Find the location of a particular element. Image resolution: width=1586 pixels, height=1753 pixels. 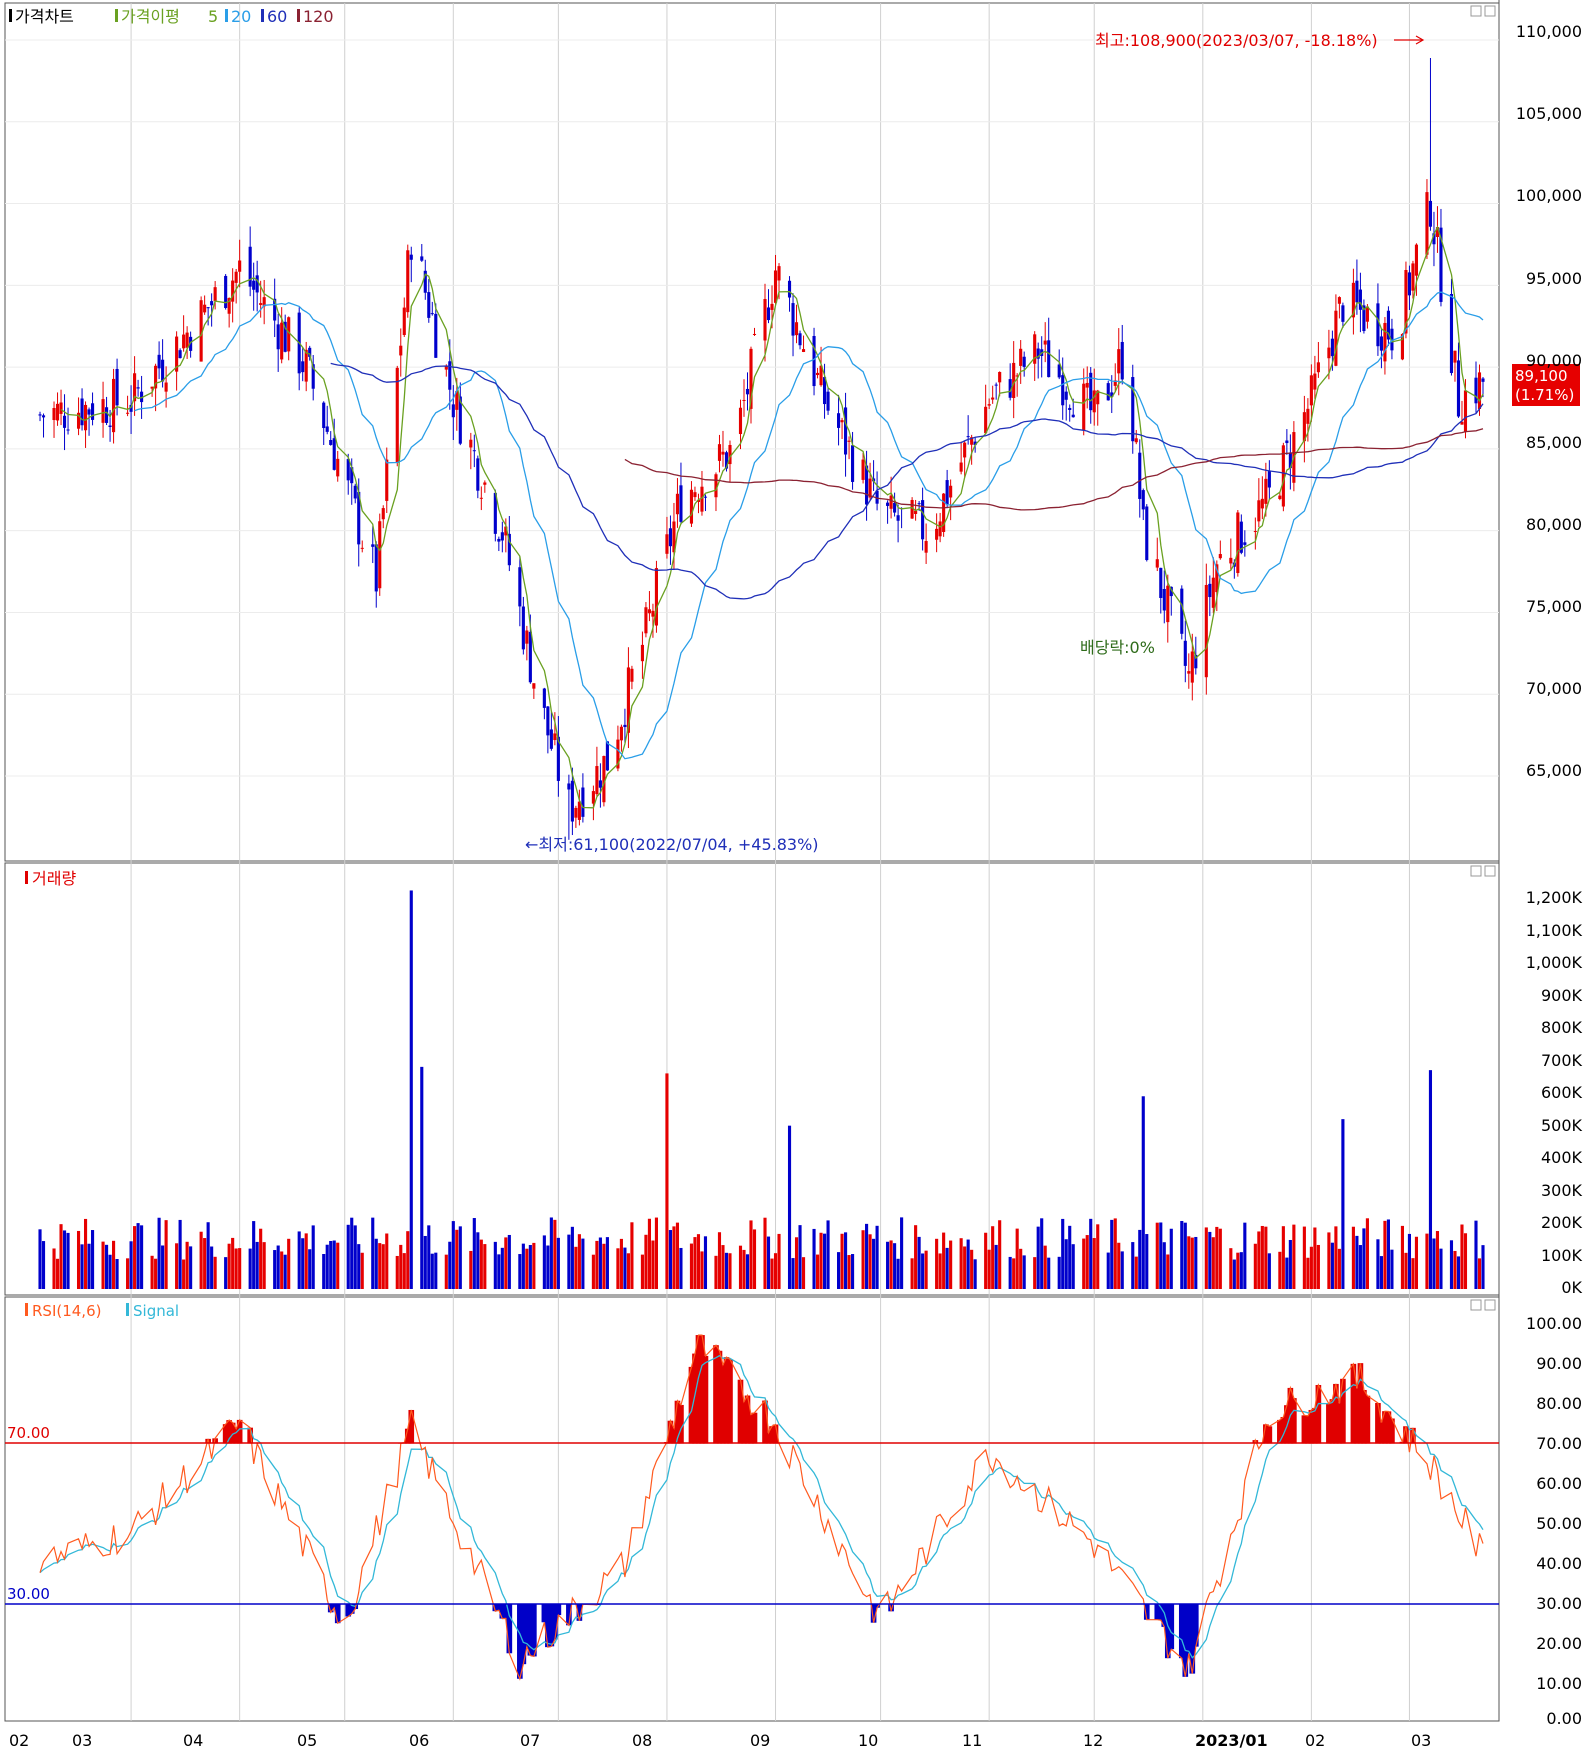

volume-panel-buttons is located at coordinates (1483, 871).